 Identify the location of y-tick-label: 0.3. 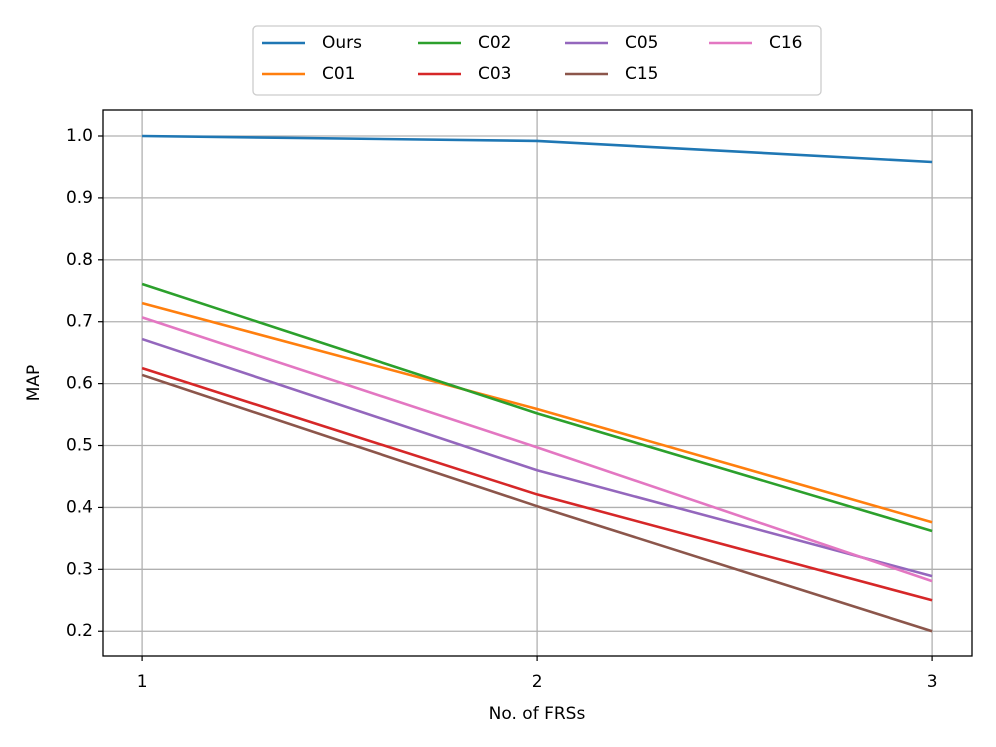
(79, 569).